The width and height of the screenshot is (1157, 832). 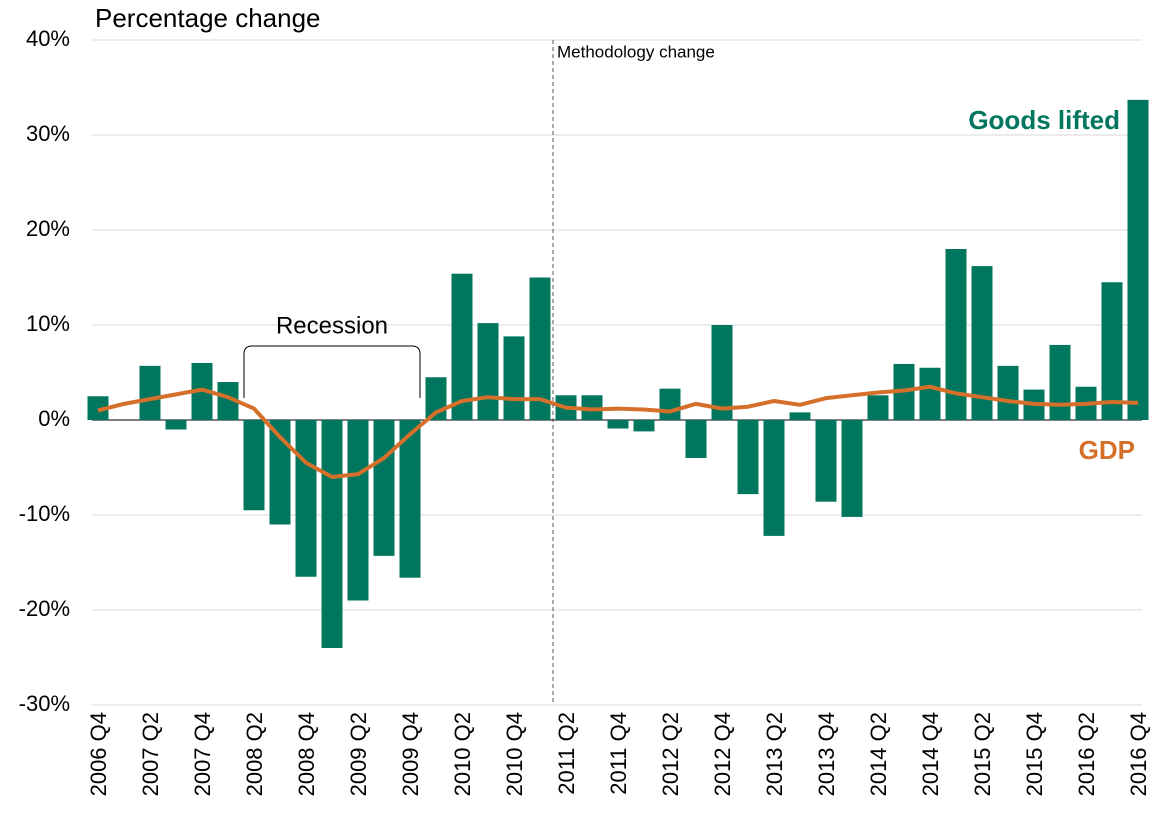 What do you see at coordinates (566, 753) in the screenshot?
I see `x-tick-label: 2011 Q2` at bounding box center [566, 753].